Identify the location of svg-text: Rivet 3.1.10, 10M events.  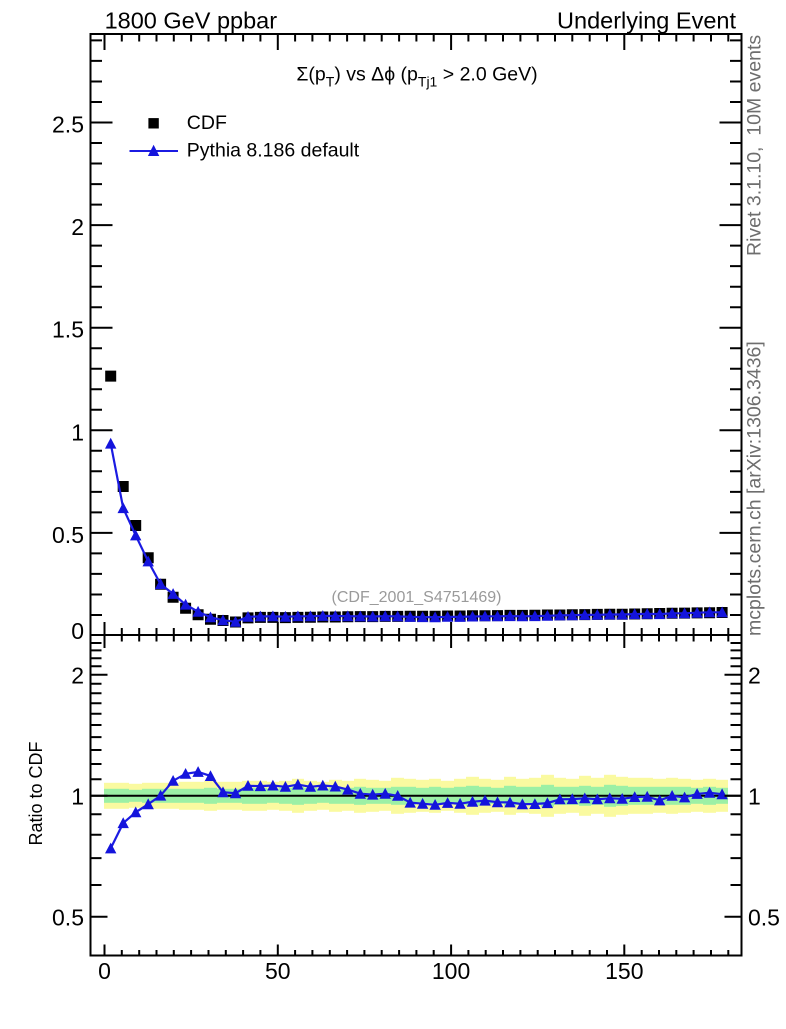
(755, 145).